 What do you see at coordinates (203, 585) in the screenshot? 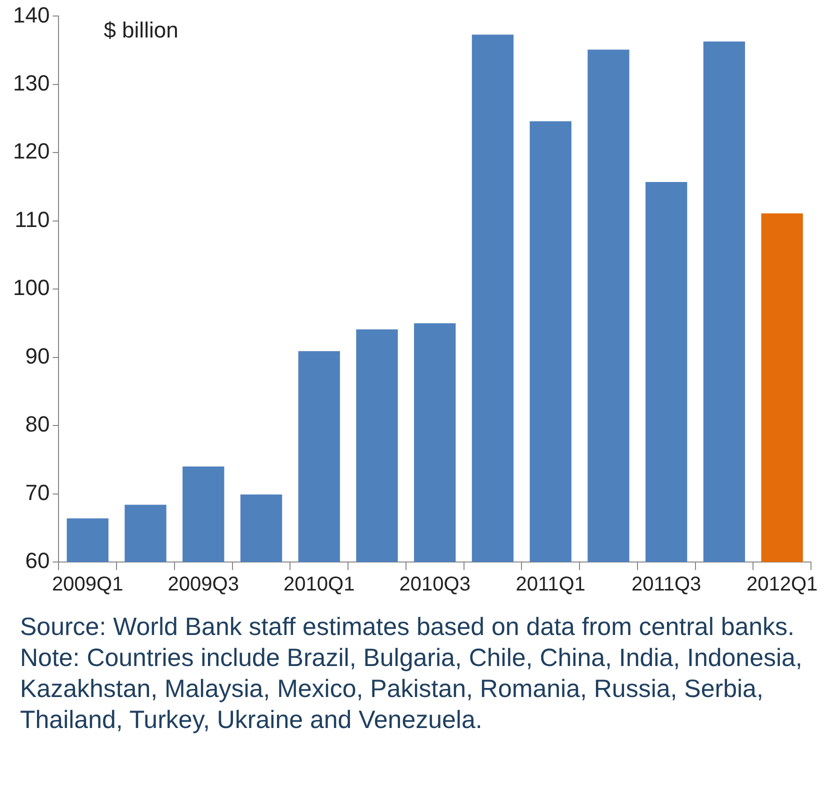
I see `x-tick-label: 2009Q3` at bounding box center [203, 585].